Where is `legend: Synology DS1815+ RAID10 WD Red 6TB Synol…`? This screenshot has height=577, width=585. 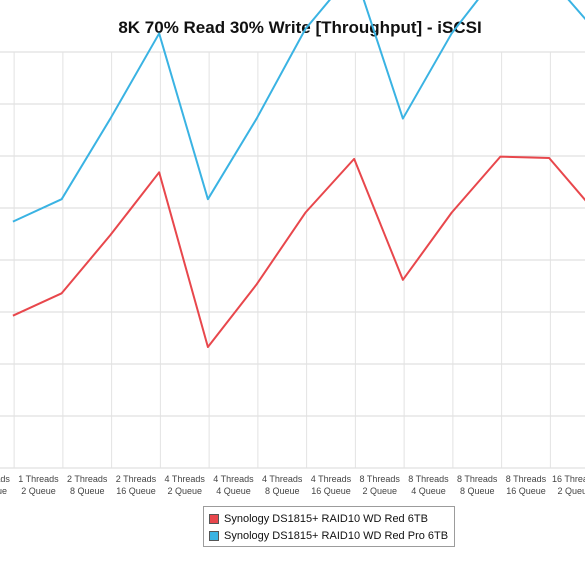
legend: Synology DS1815+ RAID10 WD Red 6TB Synol… is located at coordinates (329, 526).